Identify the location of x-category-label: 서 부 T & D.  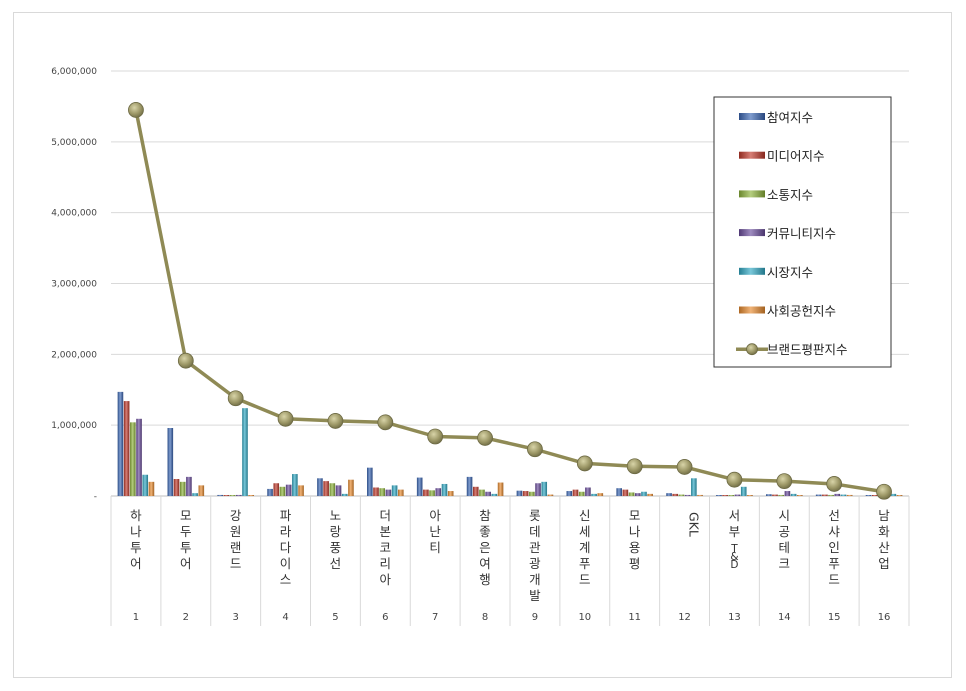
(735, 539).